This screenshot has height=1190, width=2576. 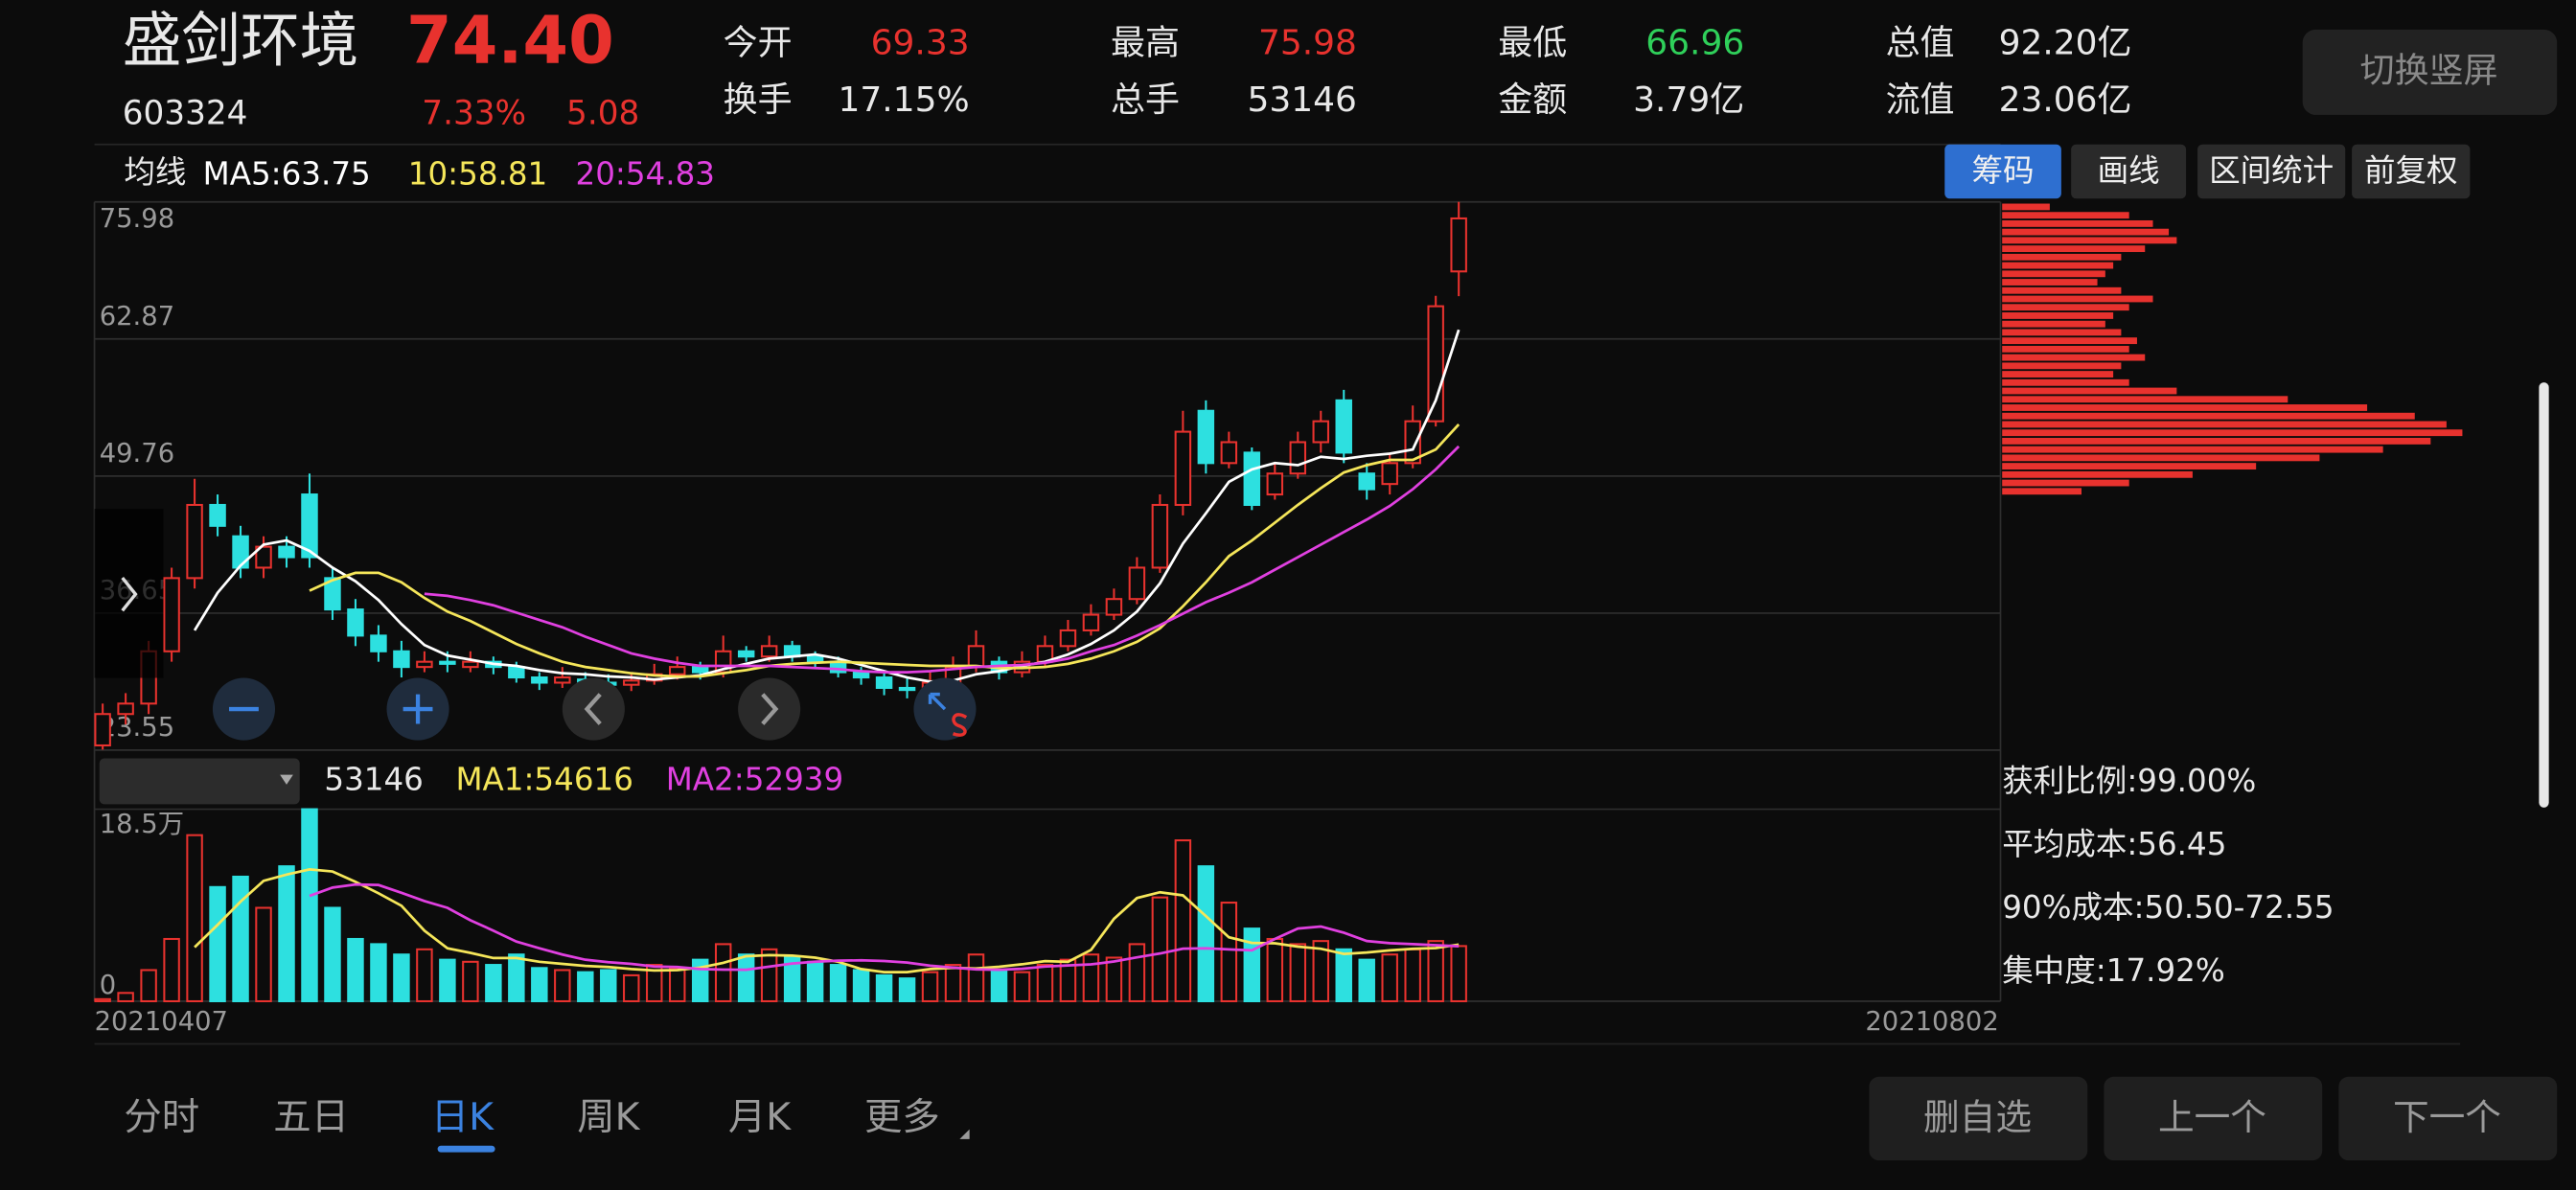 I want to click on period-tab: 日K, so click(x=462, y=1117).